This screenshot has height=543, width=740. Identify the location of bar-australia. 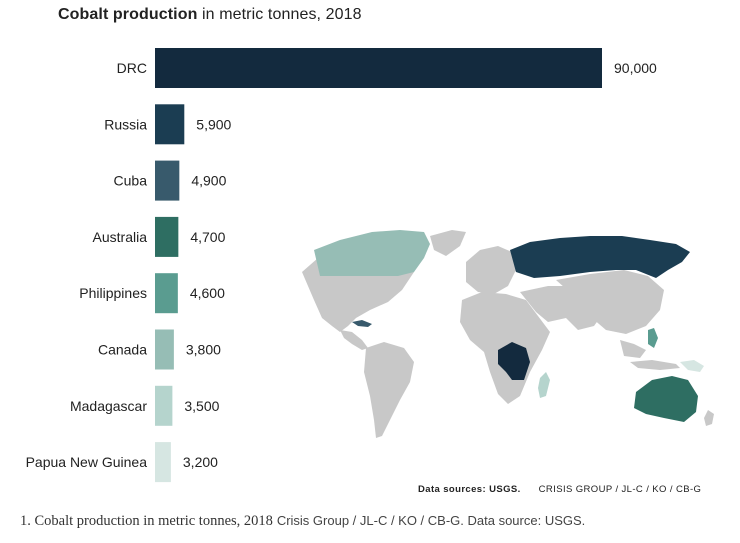
(167, 236).